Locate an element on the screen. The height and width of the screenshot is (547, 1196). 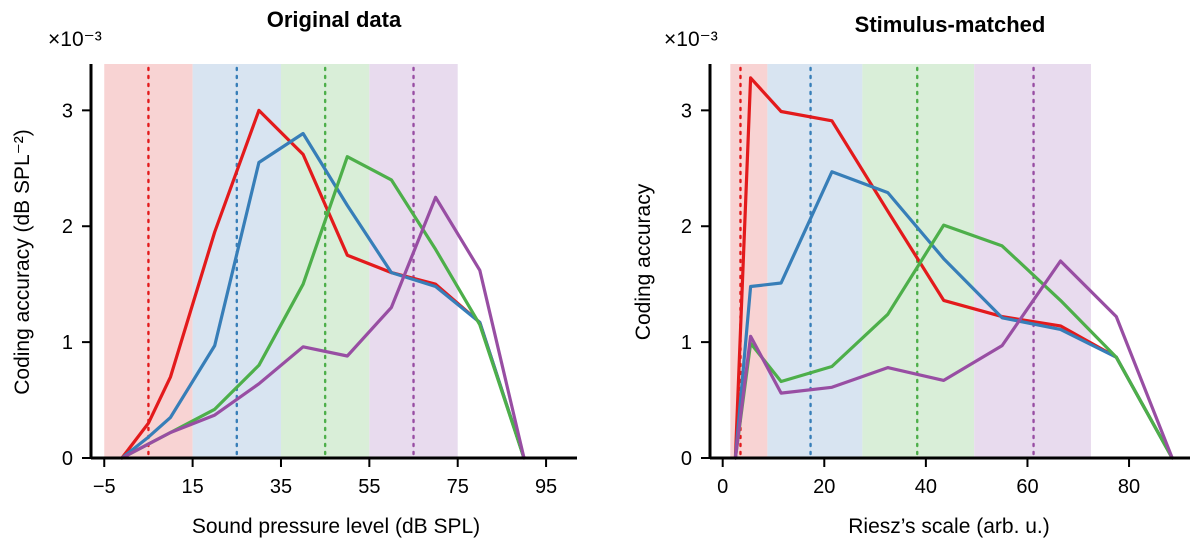
series-line-purple is located at coordinates (953, 359).